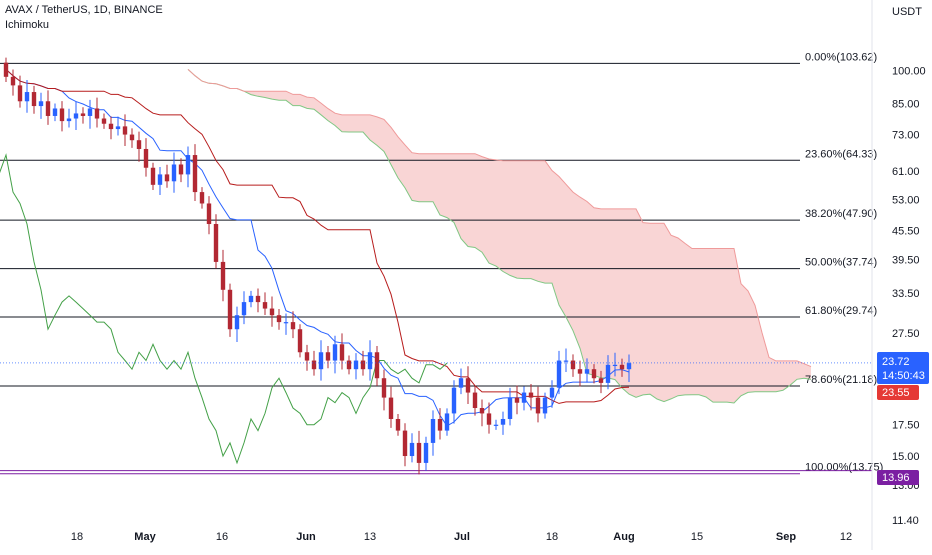 The image size is (932, 555). What do you see at coordinates (84, 10) in the screenshot?
I see `chart-title: AVAX / TetherUS, 1D, BINANCE` at bounding box center [84, 10].